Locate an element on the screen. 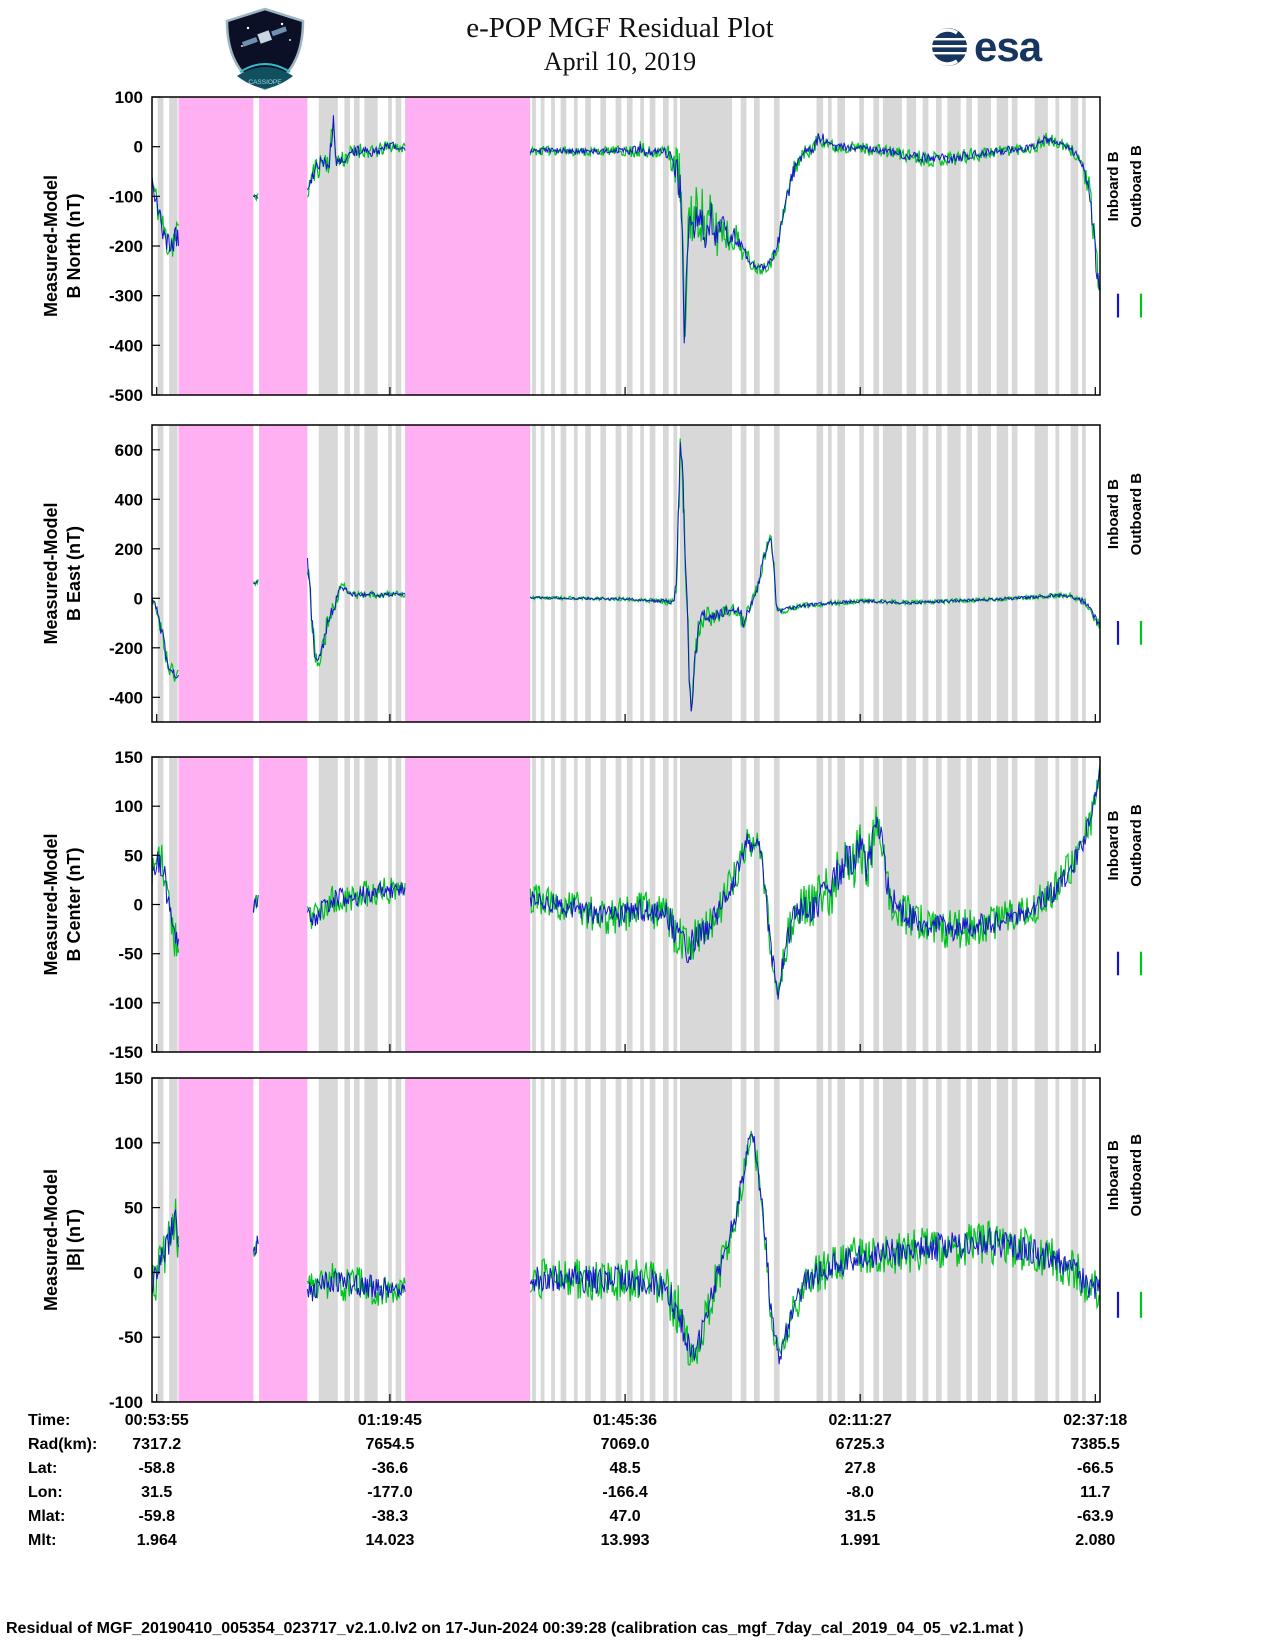 This screenshot has height=1650, width=1275. axis-table-value: 01:19:45 is located at coordinates (389, 1420).